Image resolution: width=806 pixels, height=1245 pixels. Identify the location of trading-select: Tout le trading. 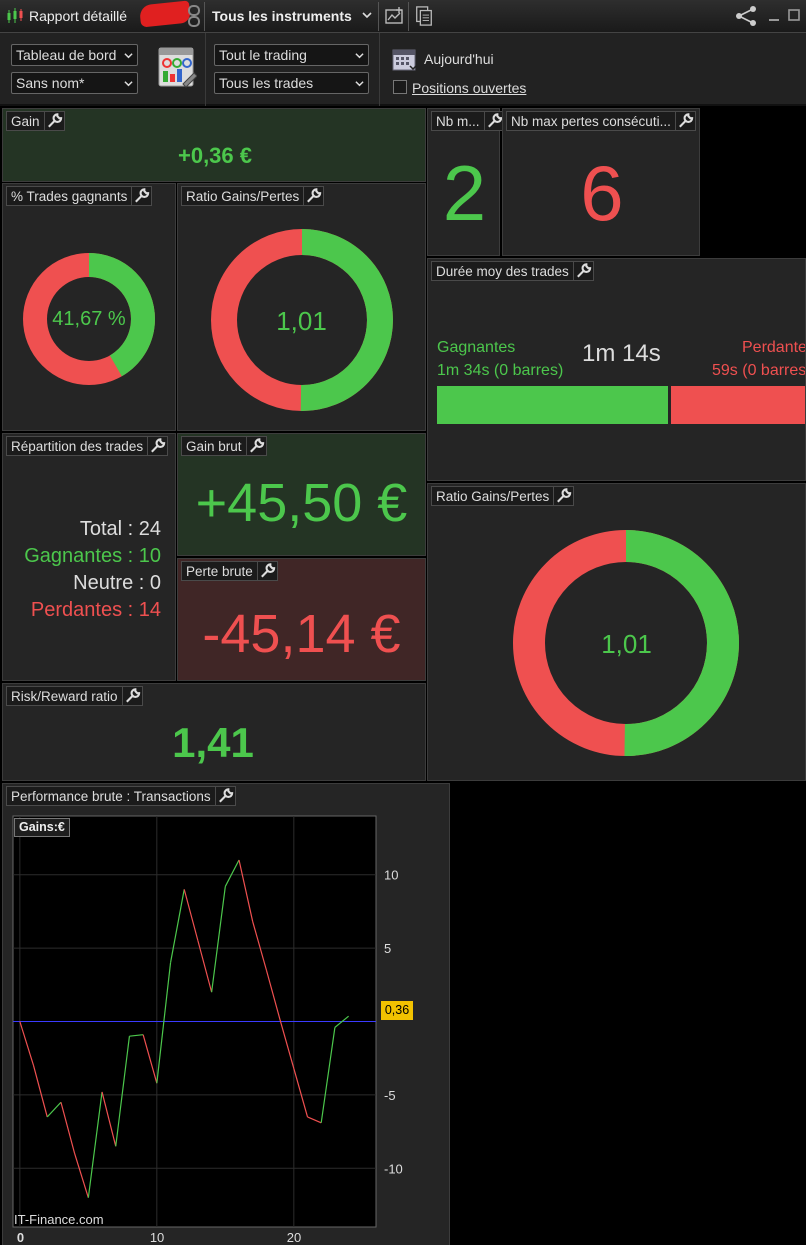
(291, 55).